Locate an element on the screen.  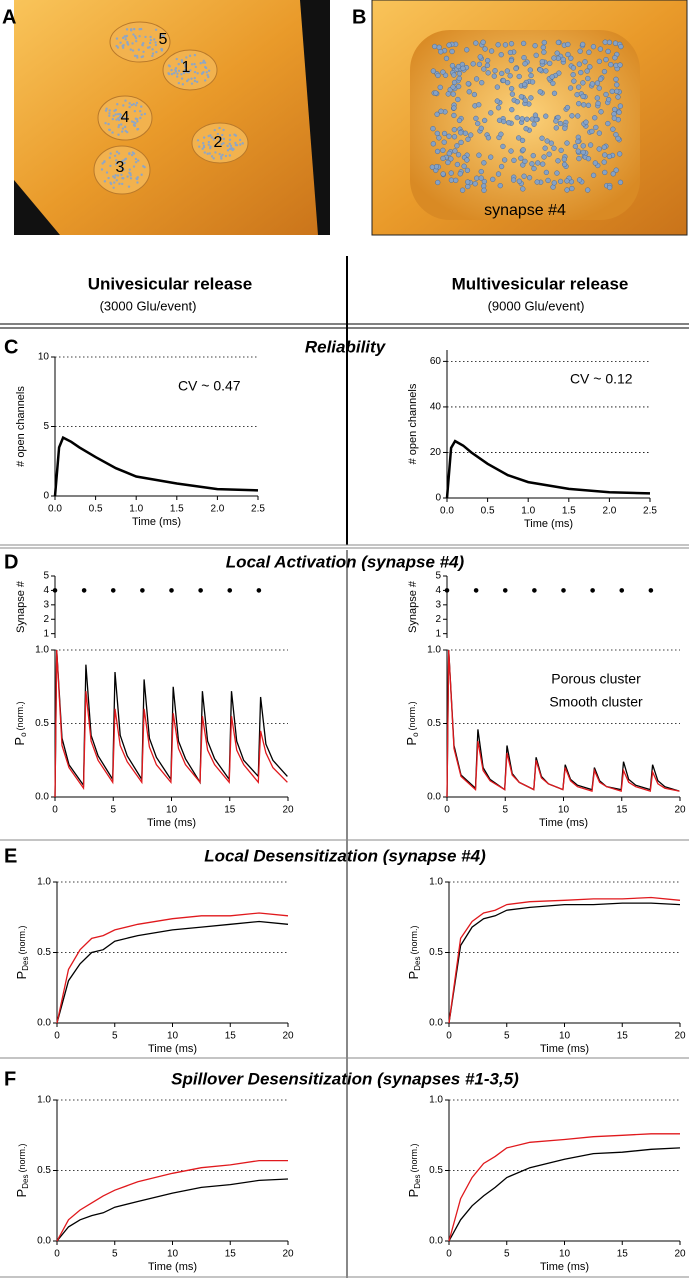
panel-label: D is located at coordinates (11, 562).